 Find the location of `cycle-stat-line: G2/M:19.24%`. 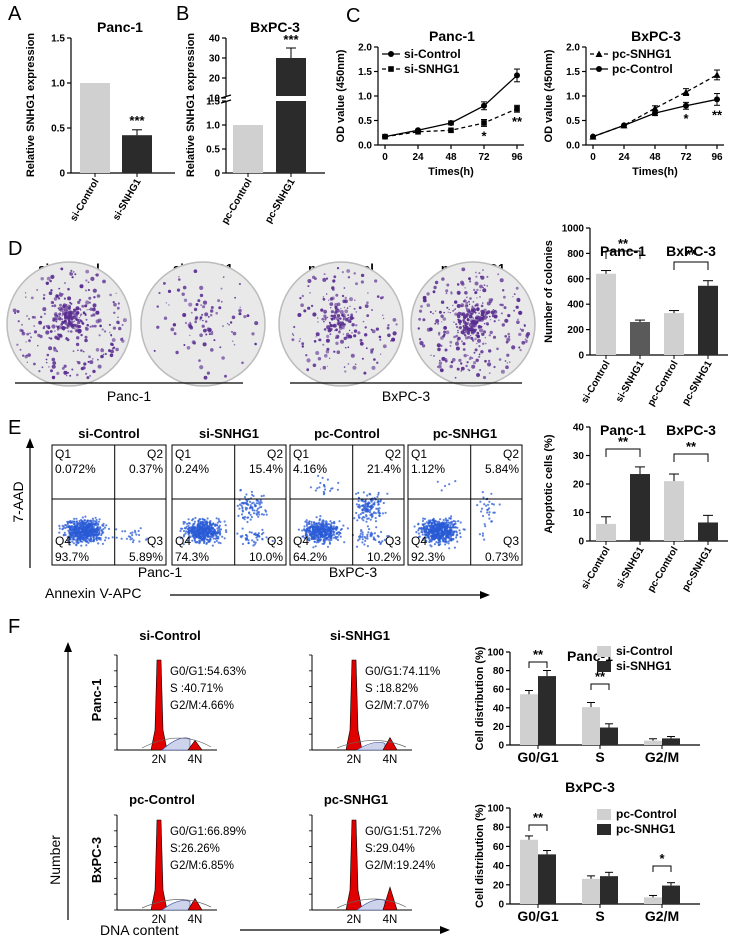

cycle-stat-line: G2/M:19.24% is located at coordinates (400, 866).